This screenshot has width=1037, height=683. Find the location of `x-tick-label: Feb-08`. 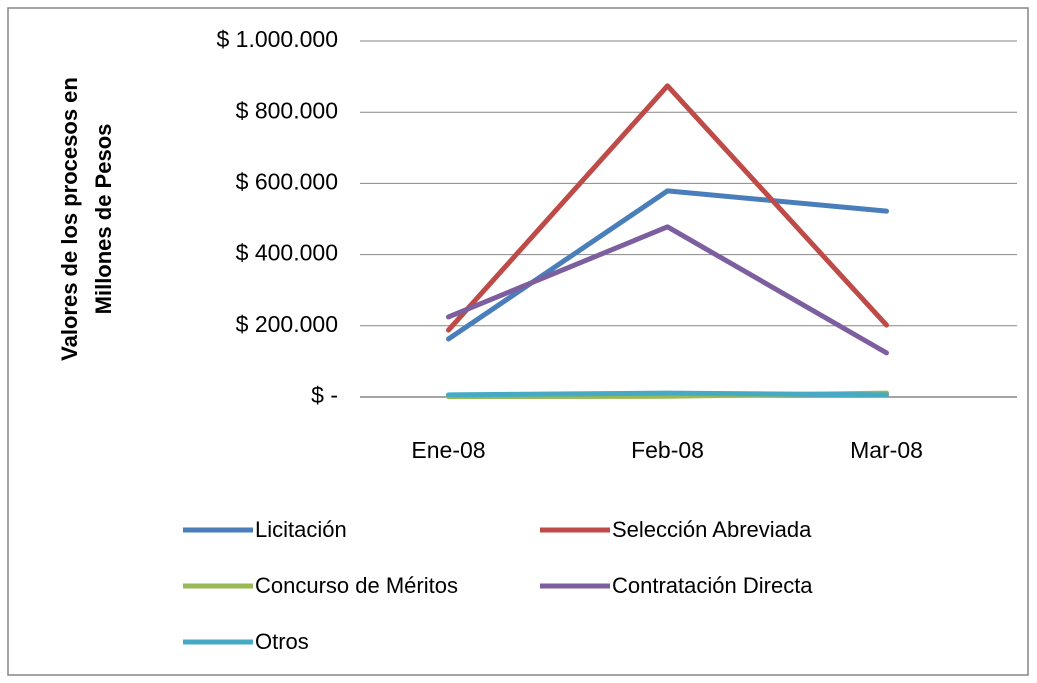

x-tick-label: Feb-08 is located at coordinates (667, 450).